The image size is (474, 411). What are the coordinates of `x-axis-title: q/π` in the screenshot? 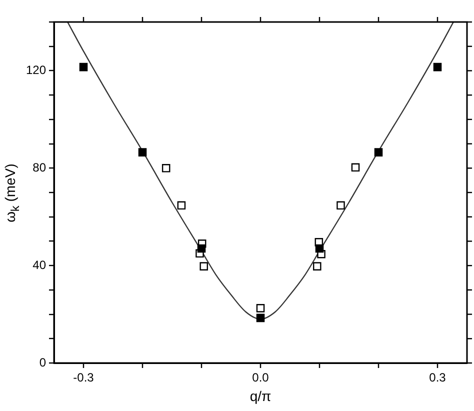 It's located at (261, 396).